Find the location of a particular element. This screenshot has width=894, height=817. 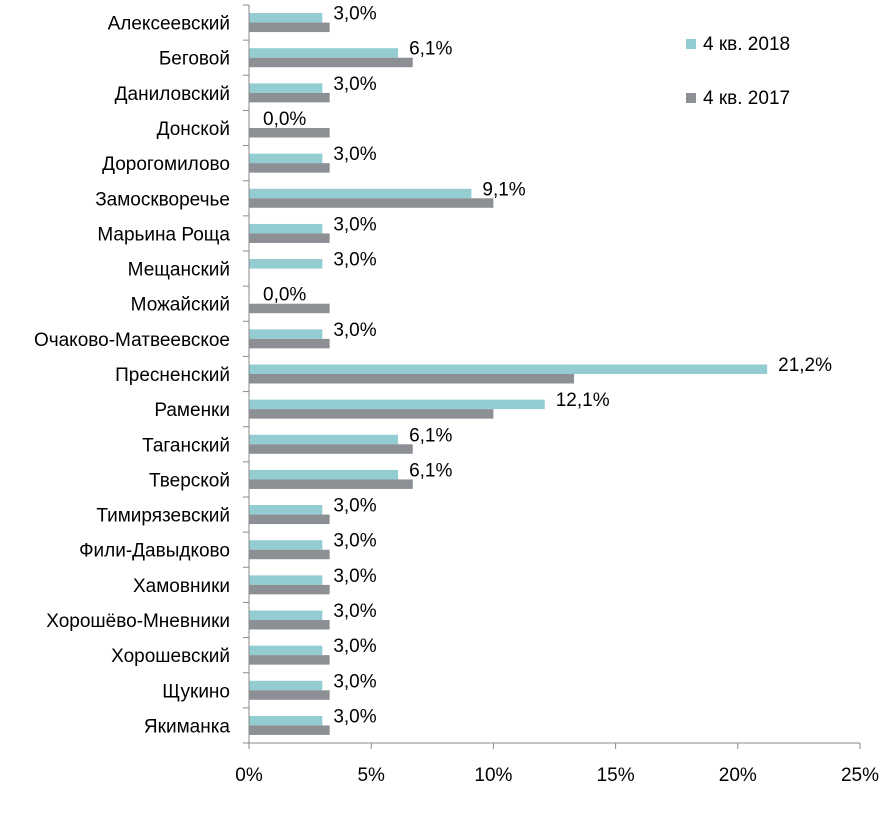

legend-label-2018: 4 кв. 2018 is located at coordinates (746, 44).